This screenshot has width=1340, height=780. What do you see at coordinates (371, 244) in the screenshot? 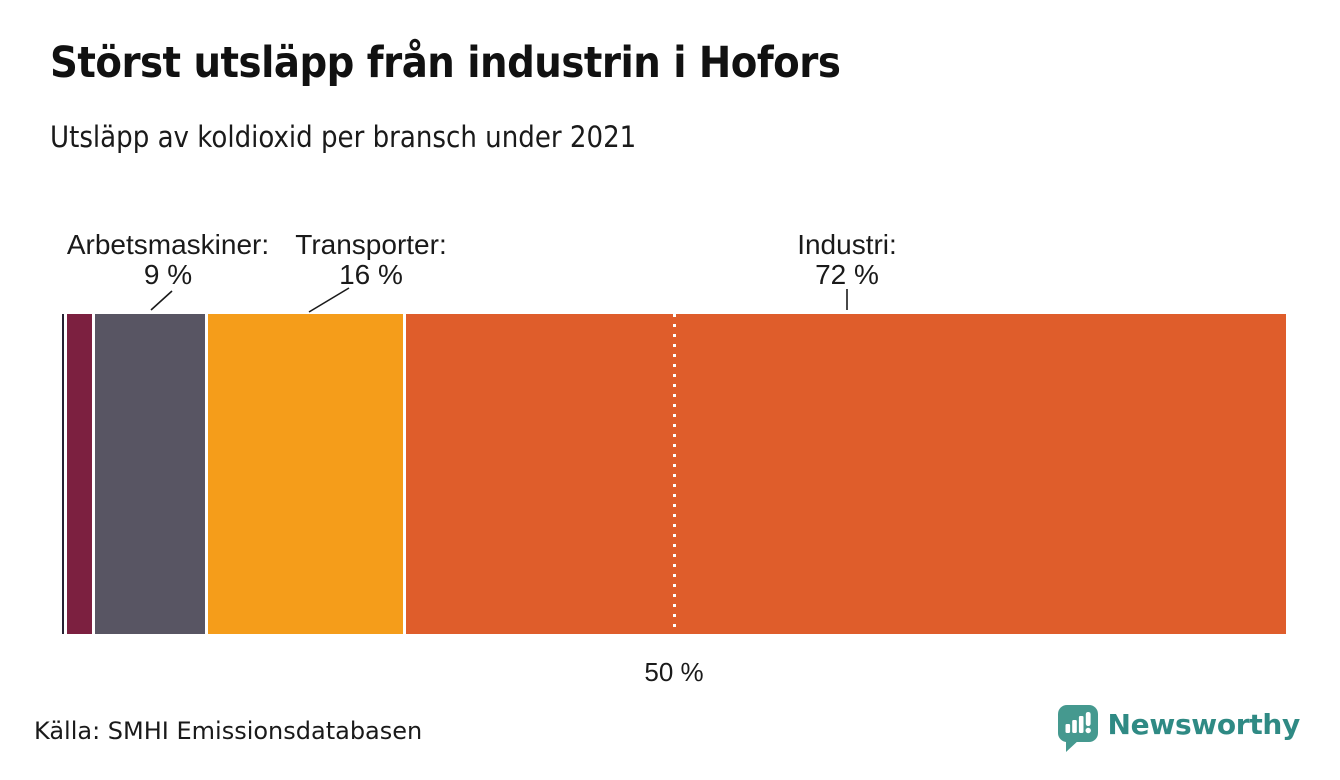
I see `callout-label: Transporter:` at bounding box center [371, 244].